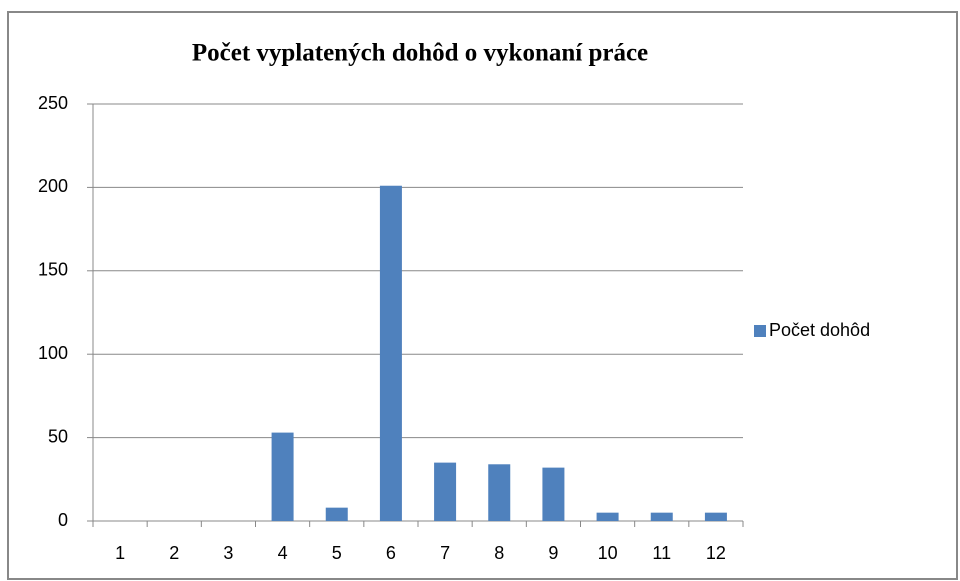 The height and width of the screenshot is (581, 960). What do you see at coordinates (608, 553) in the screenshot?
I see `x-tick-label: 10` at bounding box center [608, 553].